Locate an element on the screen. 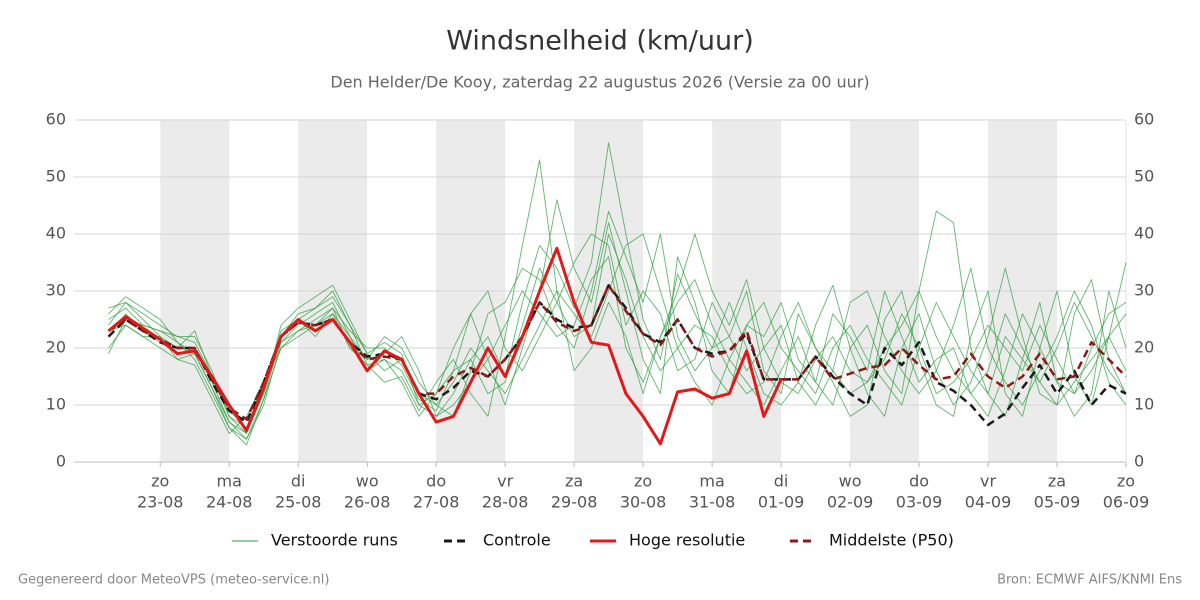  y2-tick-label: 60 is located at coordinates (1144, 119).